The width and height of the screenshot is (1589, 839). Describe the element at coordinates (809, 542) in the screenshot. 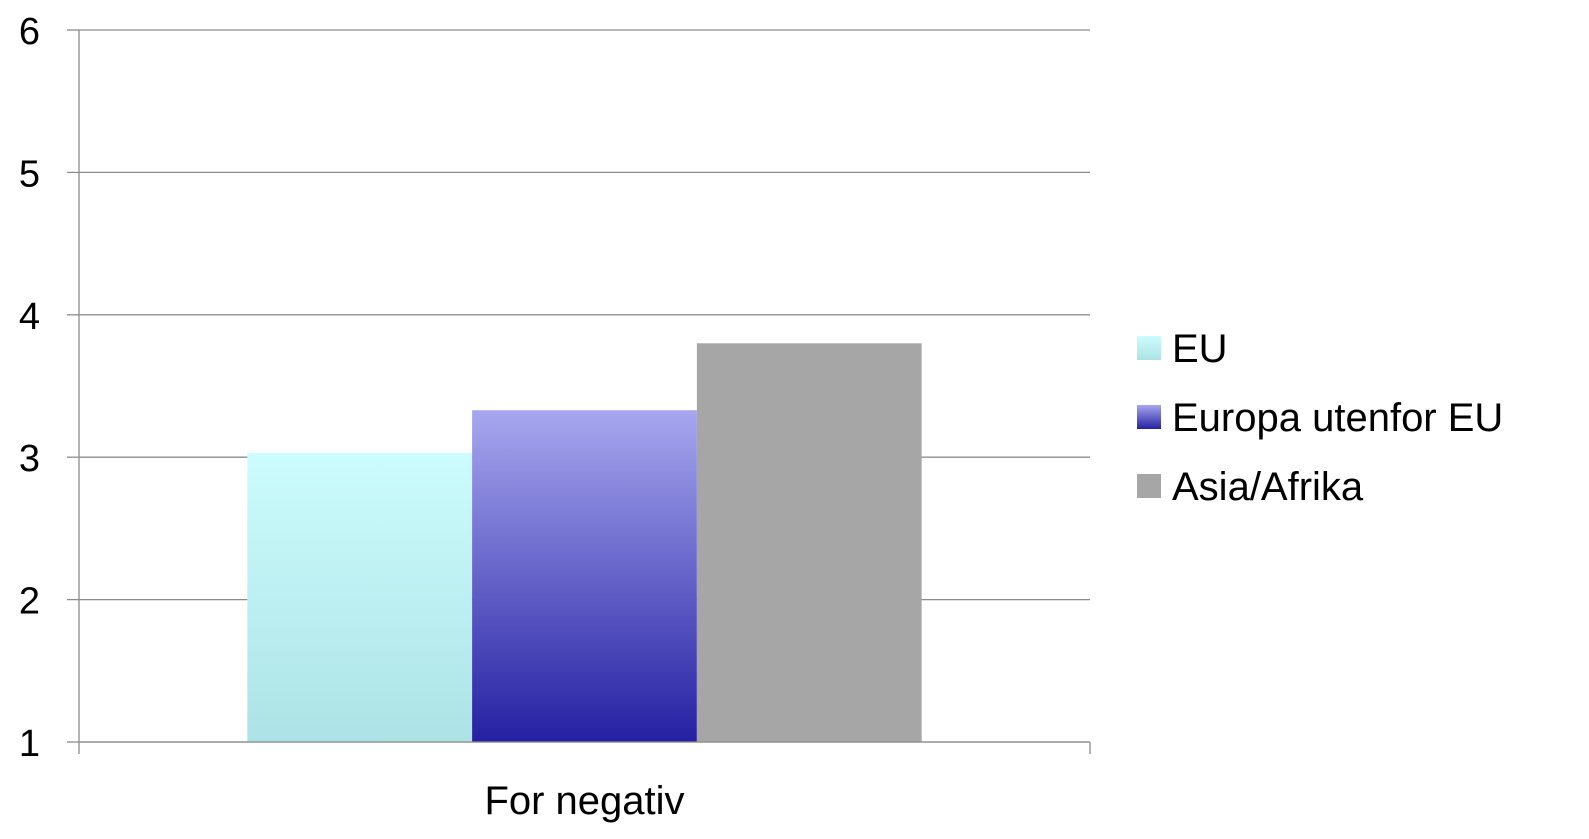

I see `bar-asia-afrika` at that location.